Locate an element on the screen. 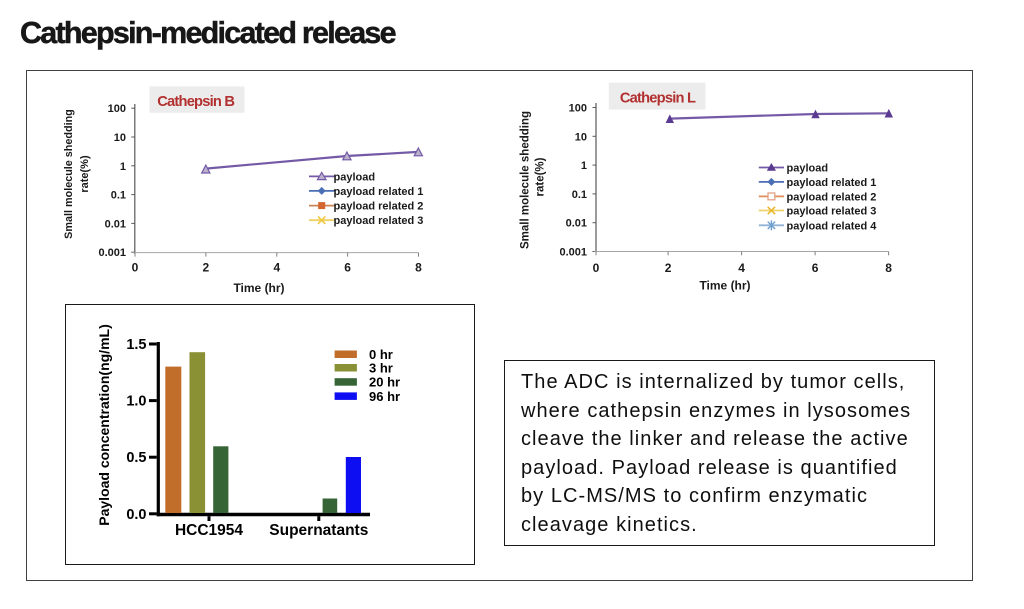  svg-text: Supernatants is located at coordinates (318, 530).